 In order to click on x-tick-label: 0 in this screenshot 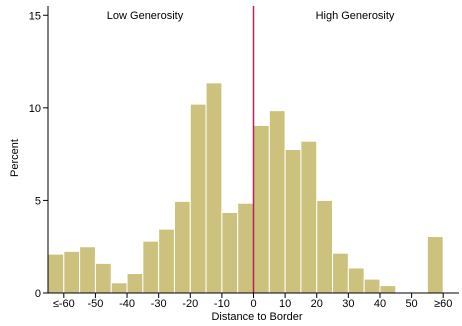, I will do `click(253, 304)`.